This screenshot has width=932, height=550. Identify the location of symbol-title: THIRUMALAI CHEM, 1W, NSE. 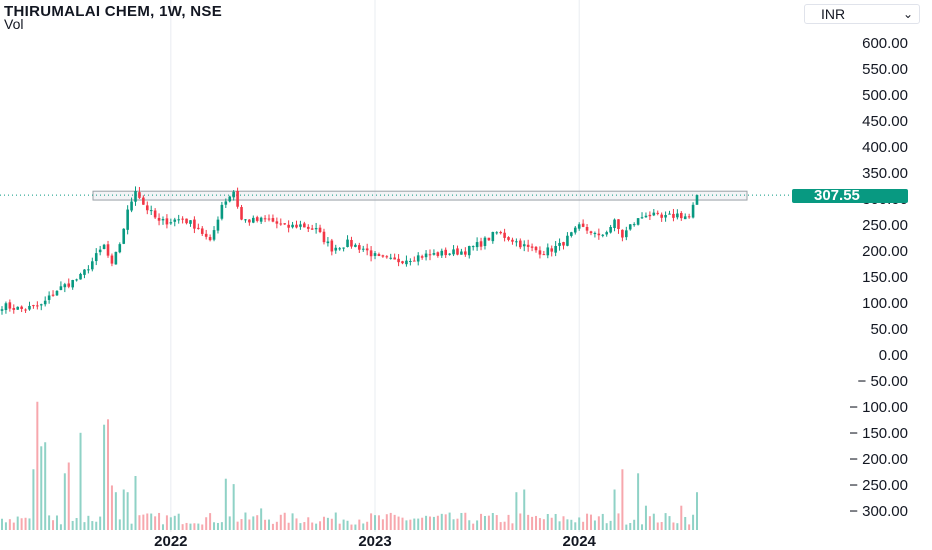
(113, 11).